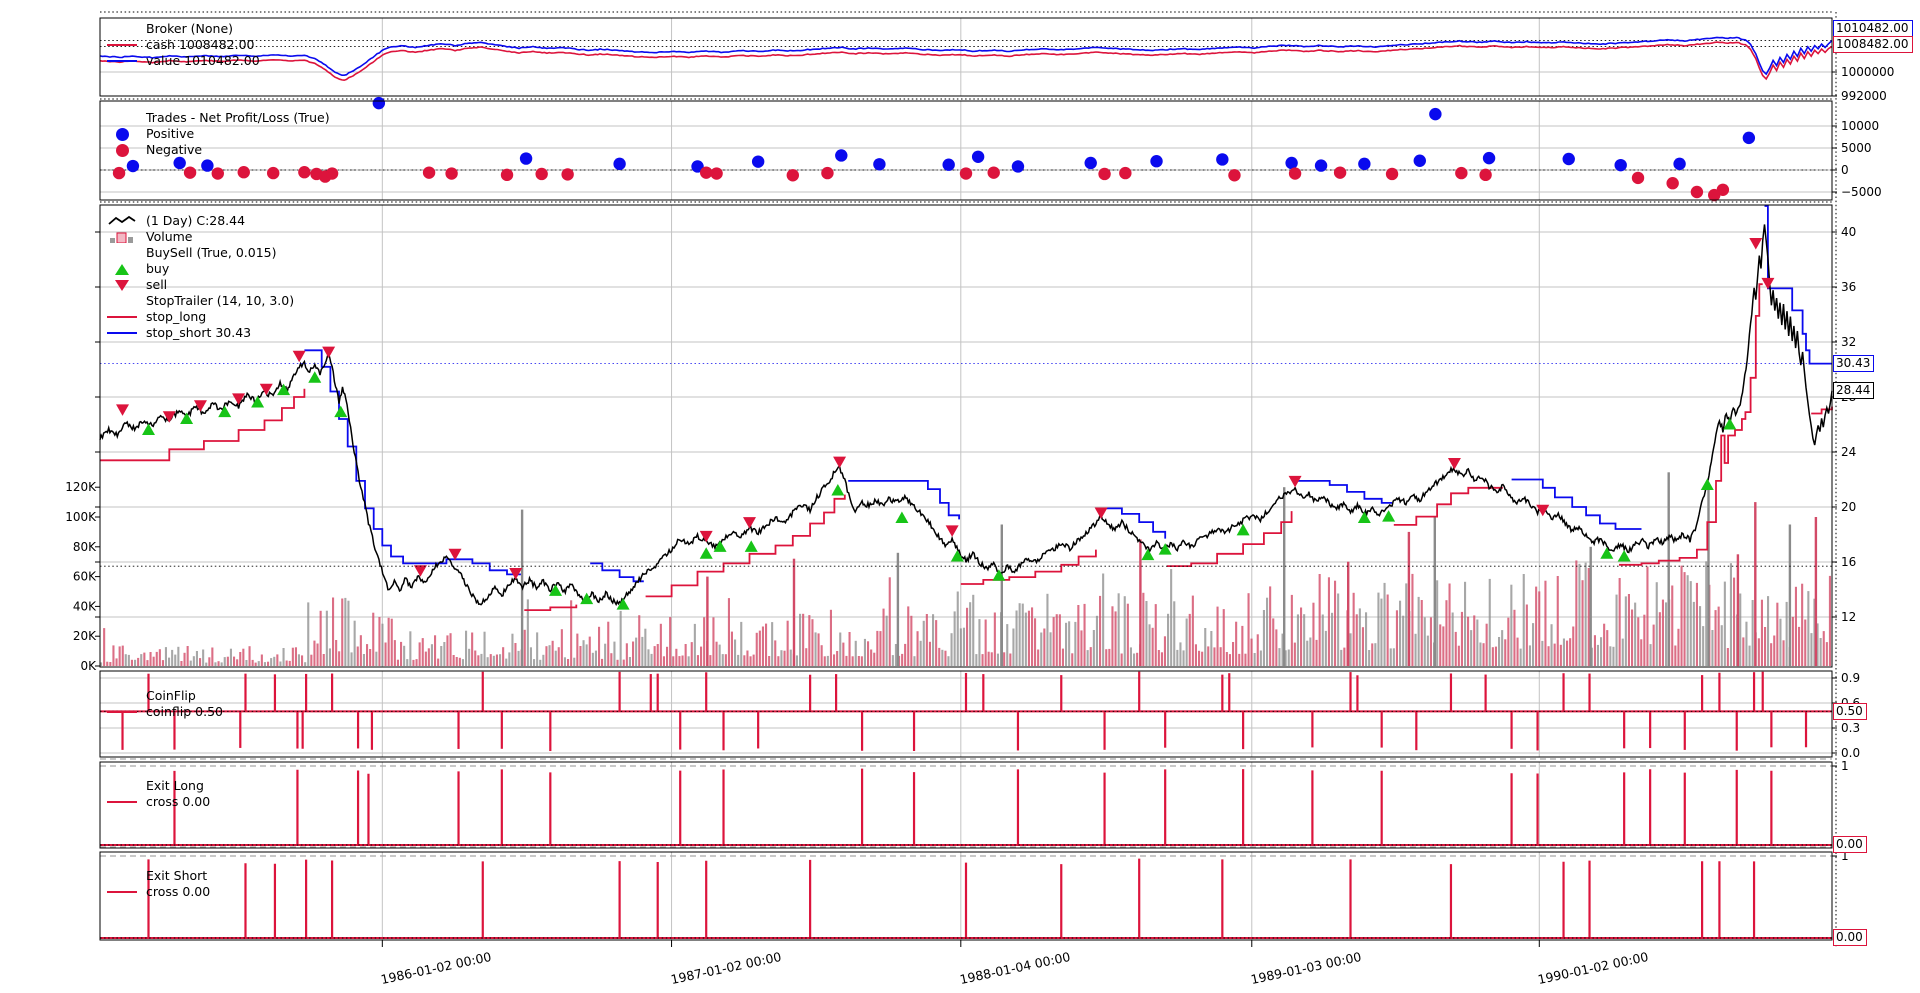 This screenshot has height=993, width=1920. I want to click on value-line-swatch-wrap, so click(122, 61).